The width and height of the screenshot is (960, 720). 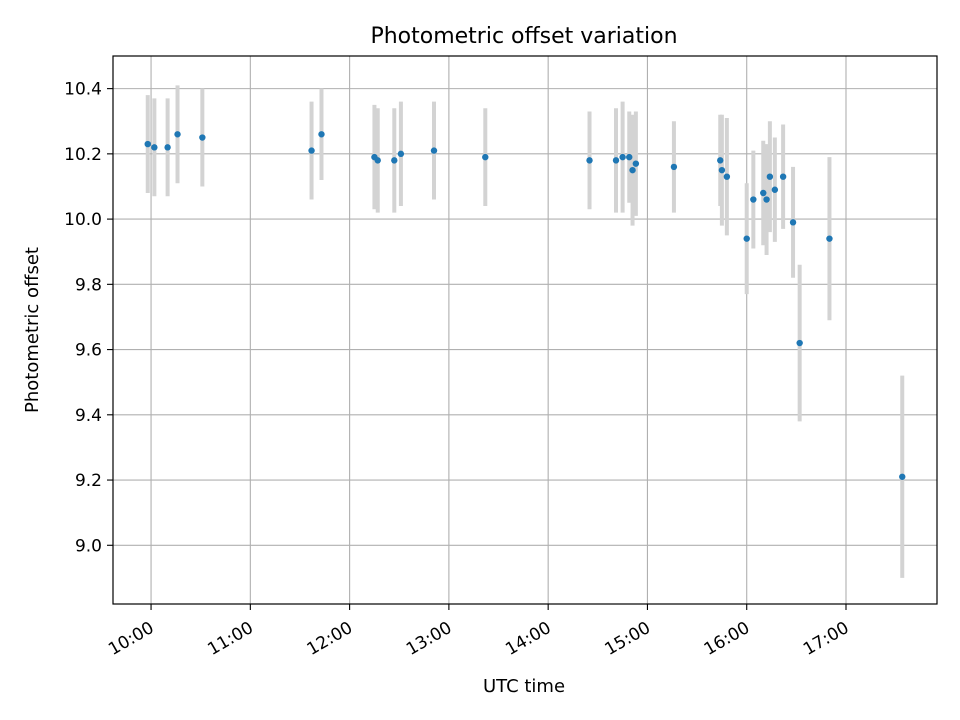 I want to click on chart-title: Photometric offset variation, so click(x=523, y=36).